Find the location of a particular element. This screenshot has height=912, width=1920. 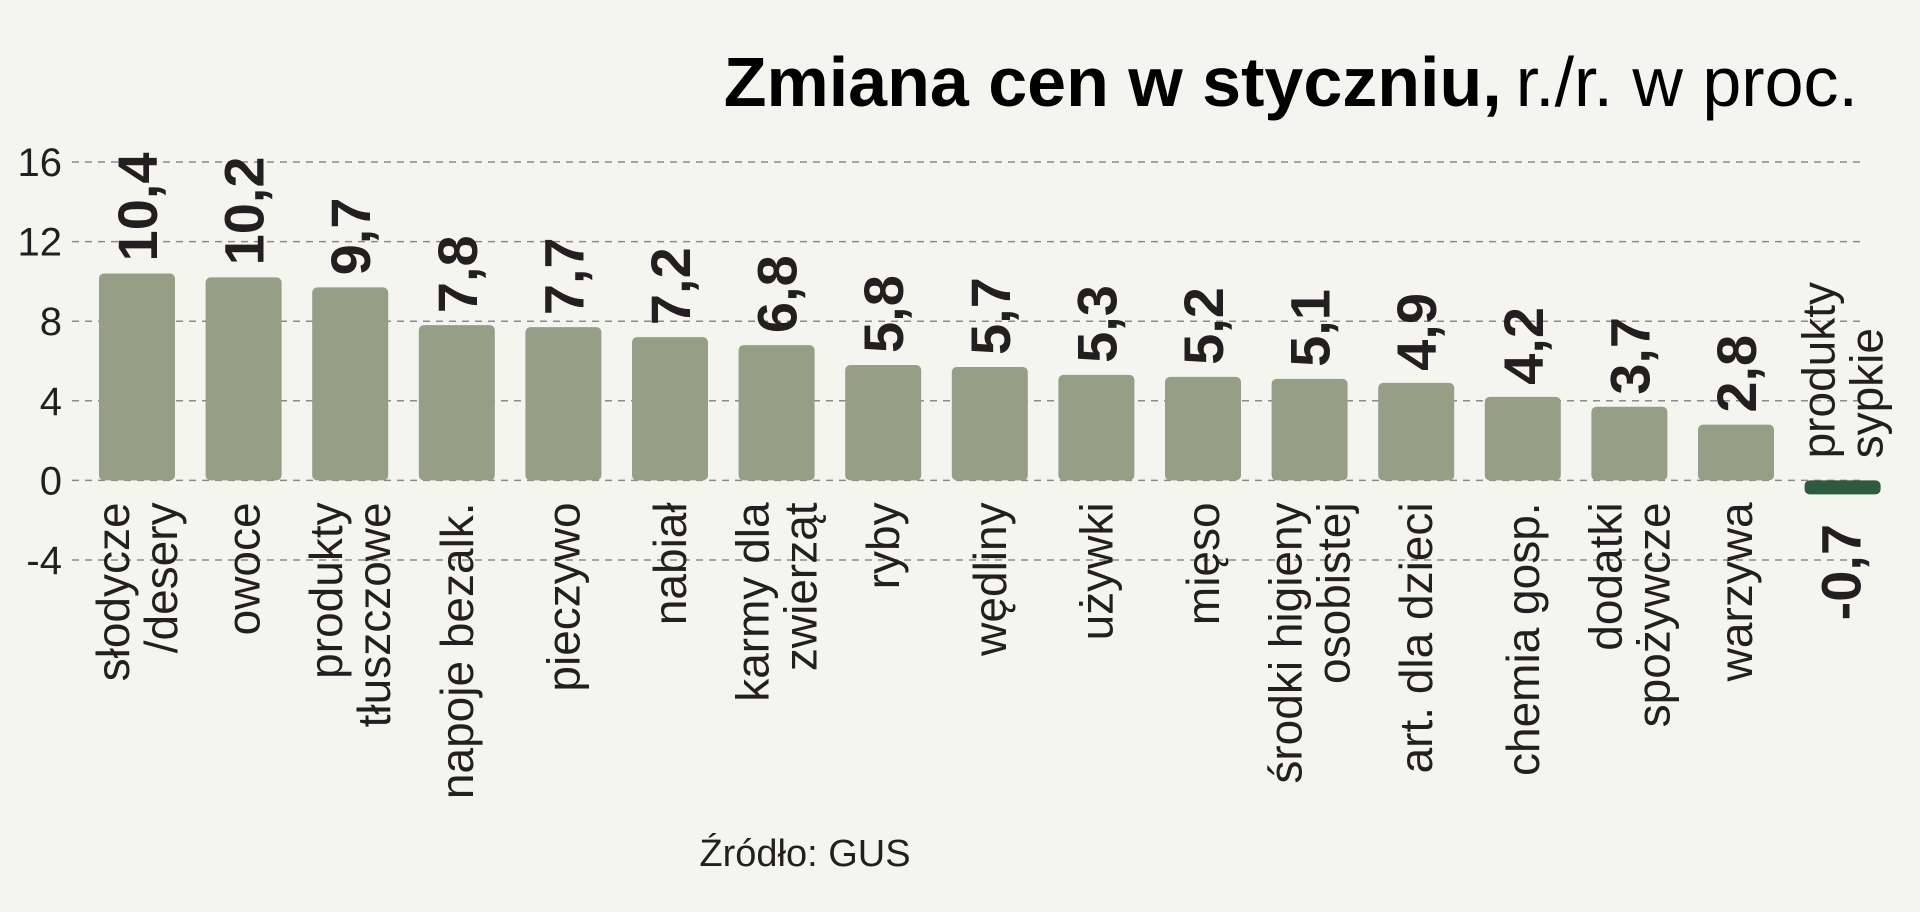

data-label: 9,7 is located at coordinates (350, 237).